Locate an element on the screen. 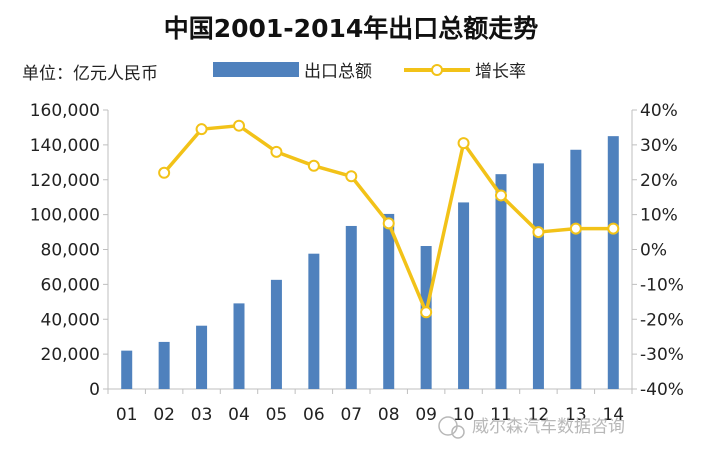 The width and height of the screenshot is (702, 462). right-tick-label: 10% is located at coordinates (659, 216).